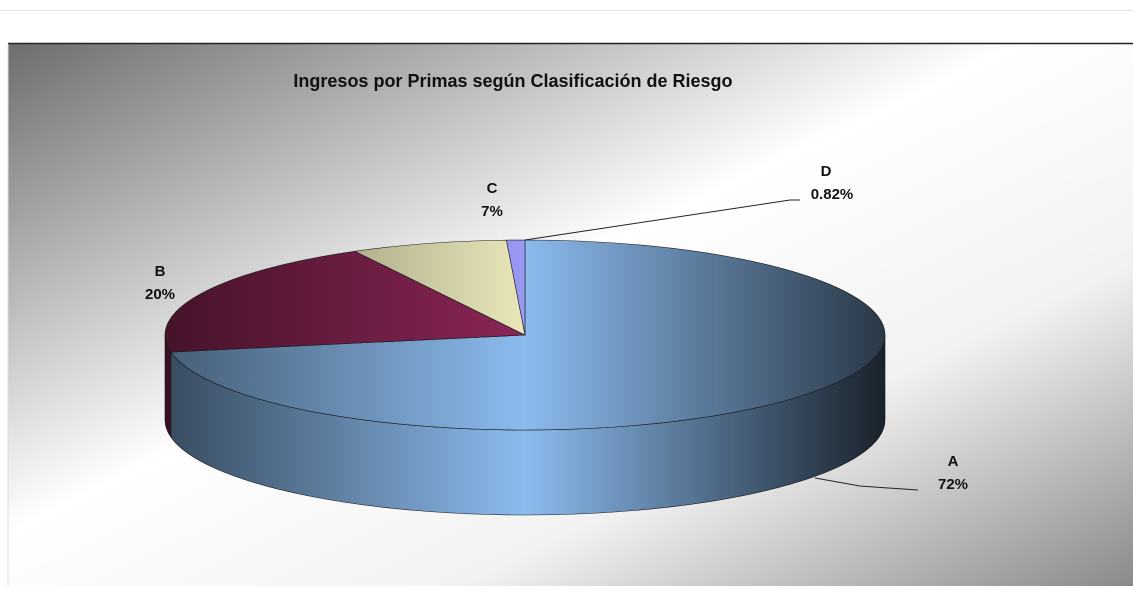  What do you see at coordinates (160, 271) in the screenshot?
I see `category-label: B` at bounding box center [160, 271].